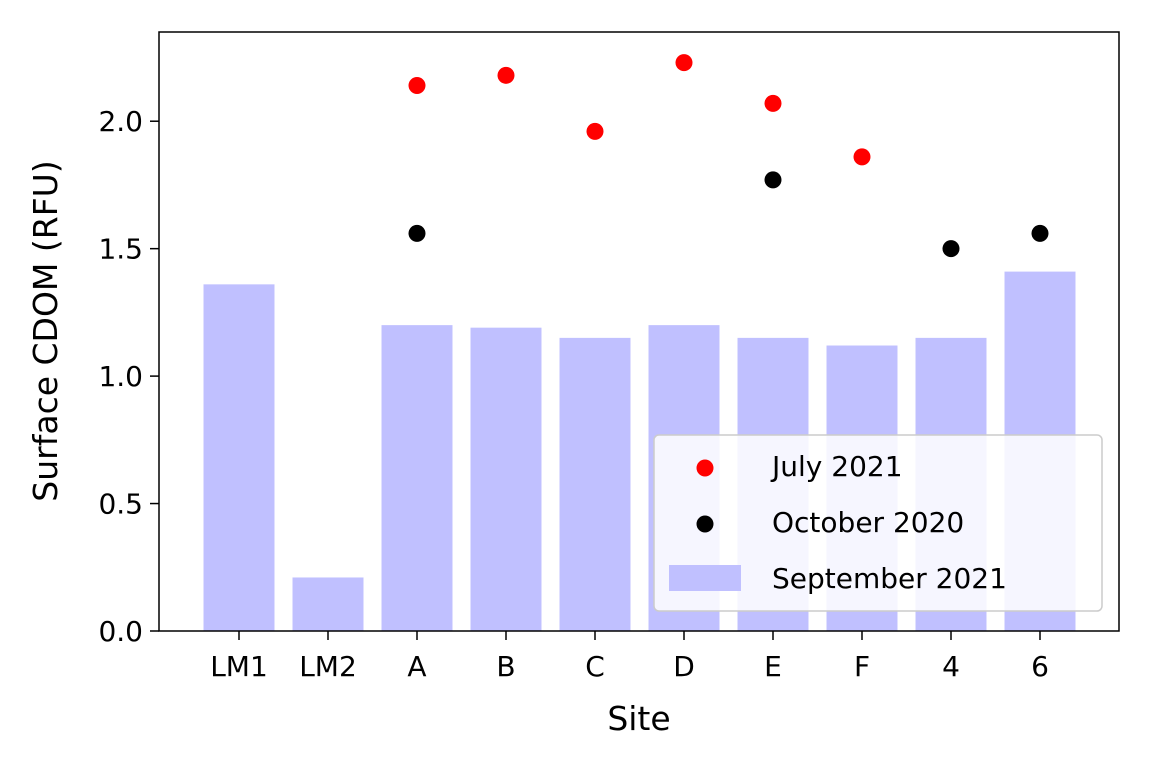 The width and height of the screenshot is (1152, 768). What do you see at coordinates (595, 484) in the screenshot?
I see `bar-C` at bounding box center [595, 484].